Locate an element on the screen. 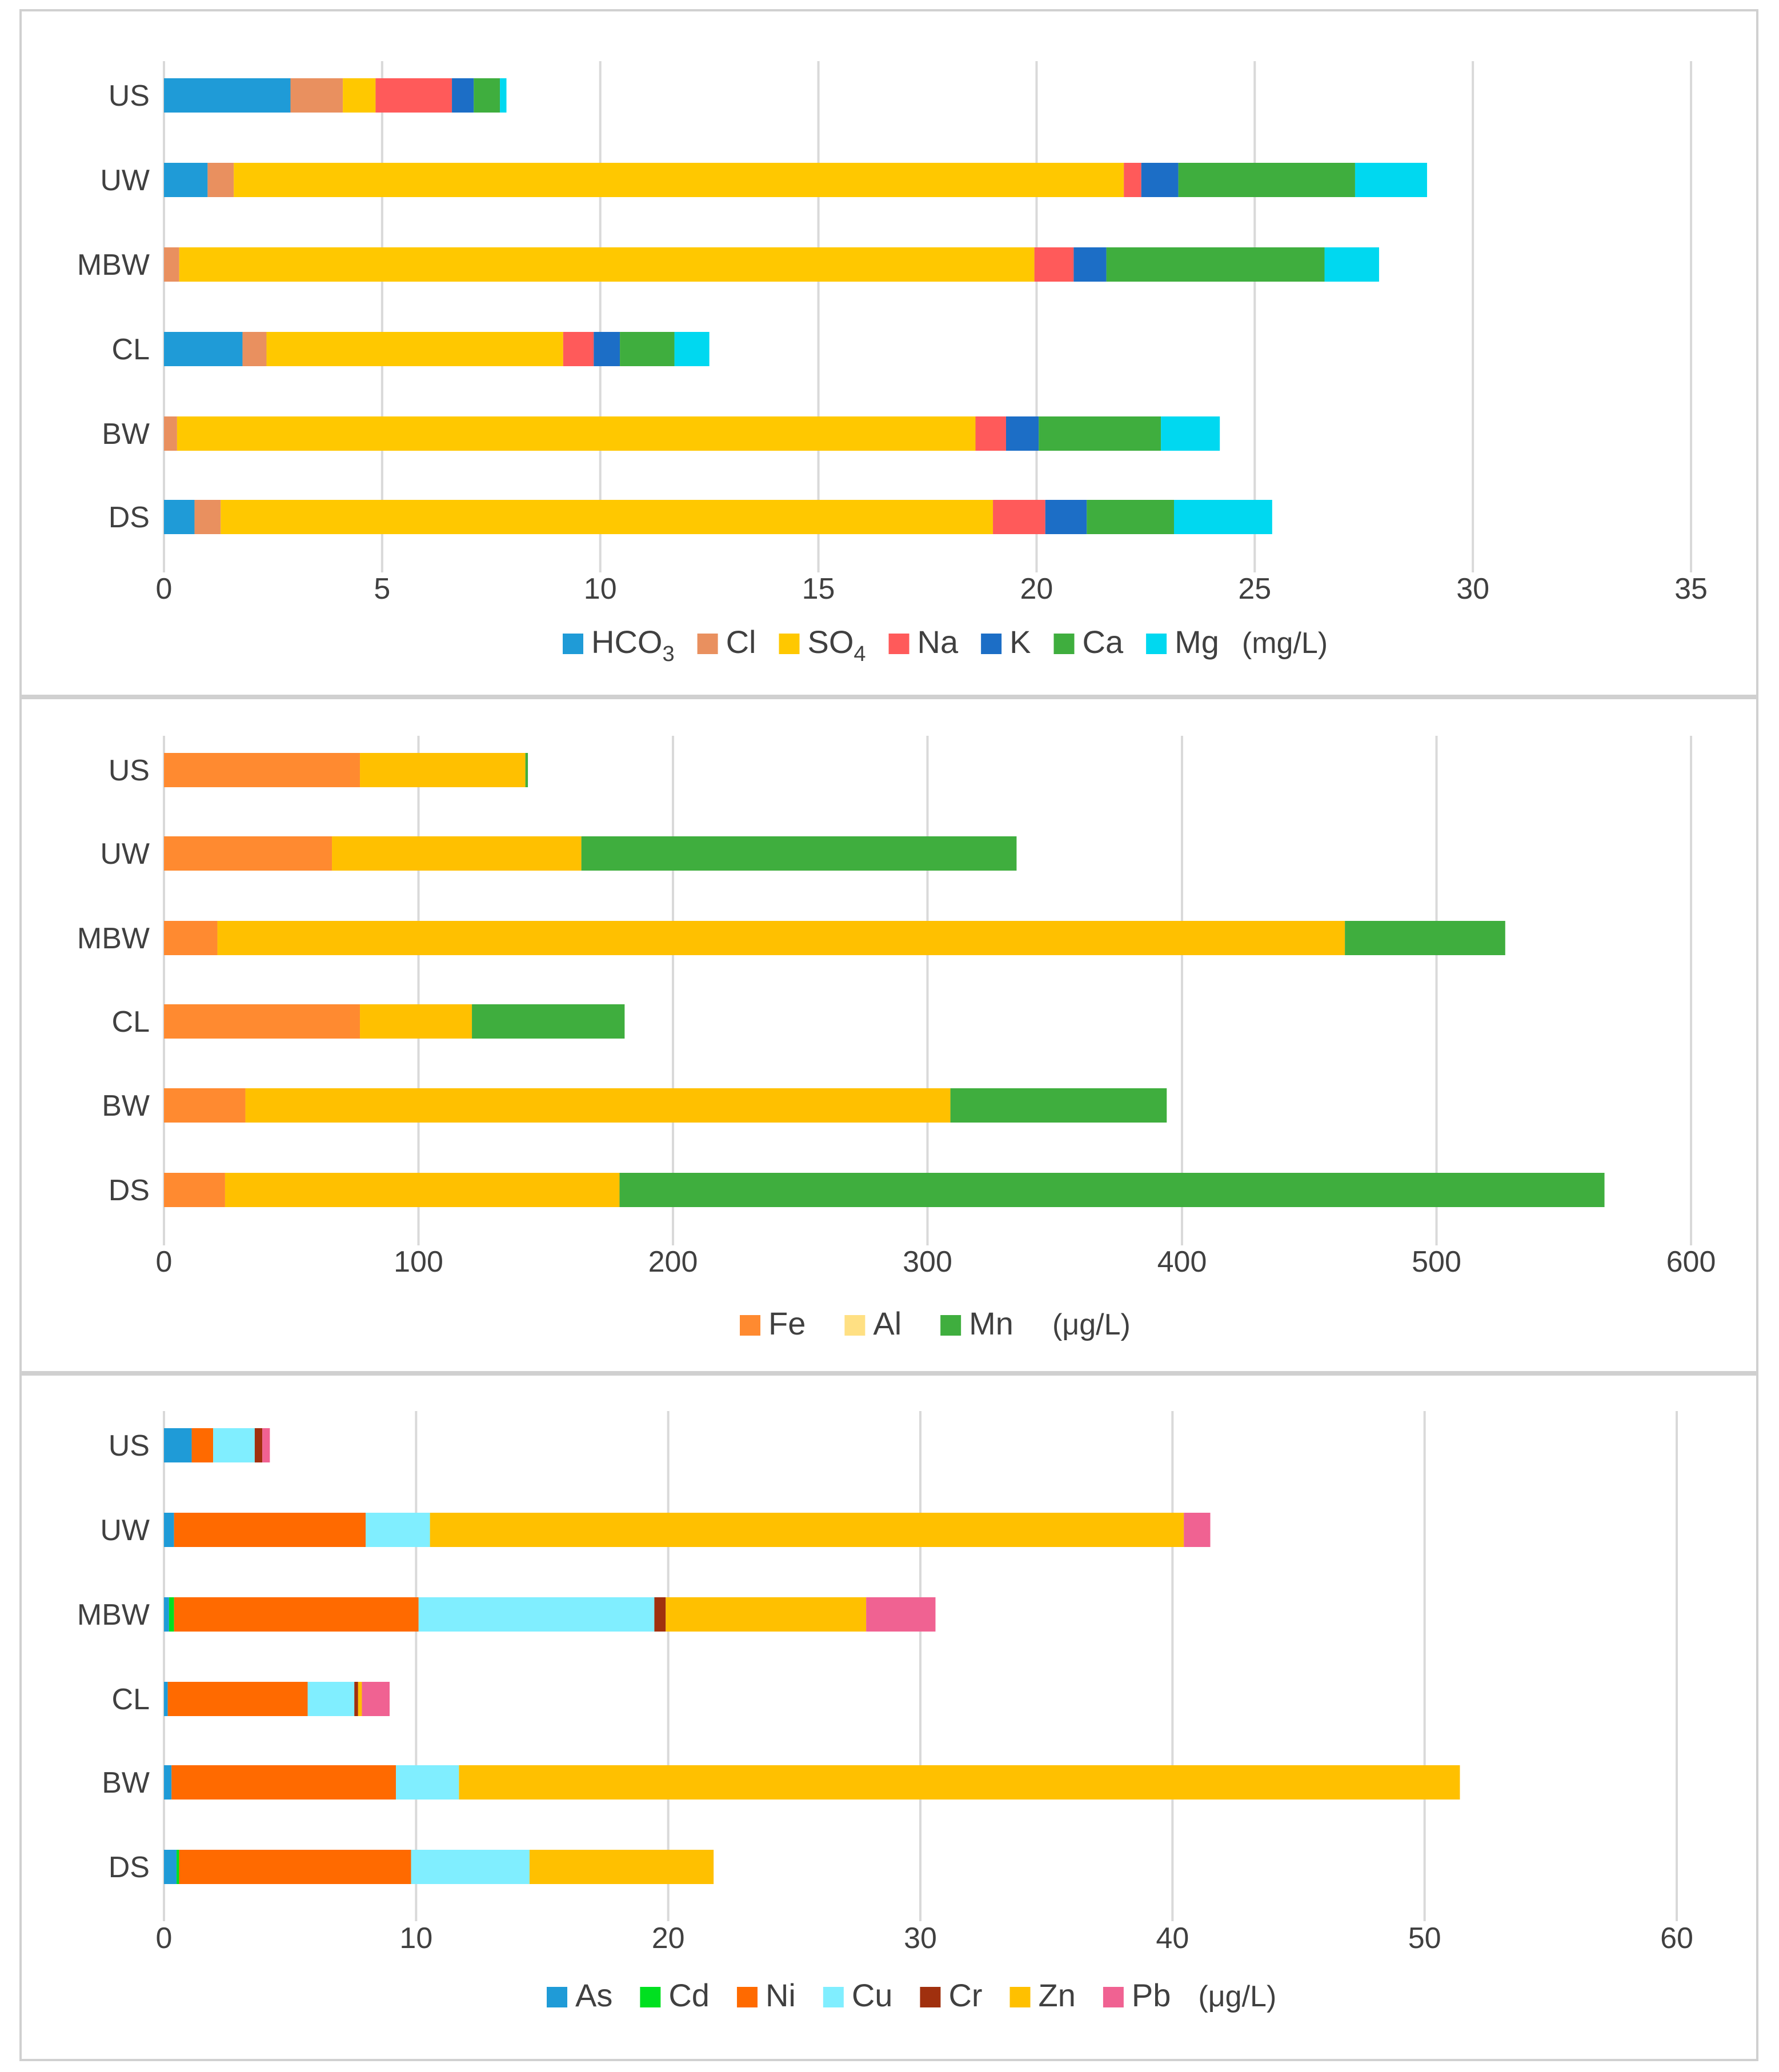  bar-mn-cl is located at coordinates (548, 1021).